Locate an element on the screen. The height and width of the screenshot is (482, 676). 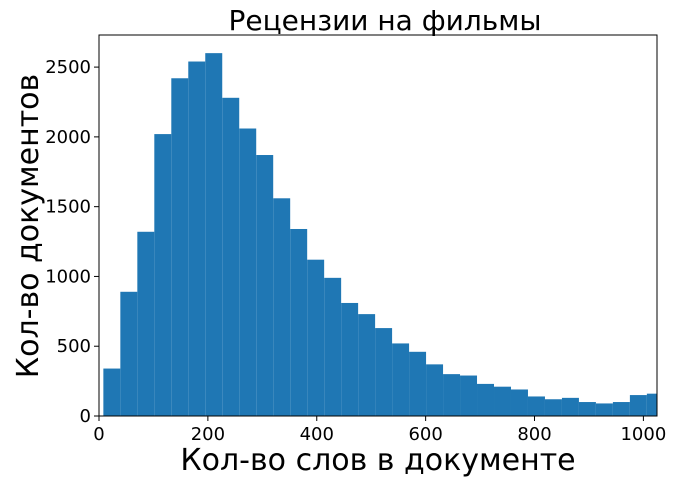
x-tick-label: 1000 is located at coordinates (643, 434).